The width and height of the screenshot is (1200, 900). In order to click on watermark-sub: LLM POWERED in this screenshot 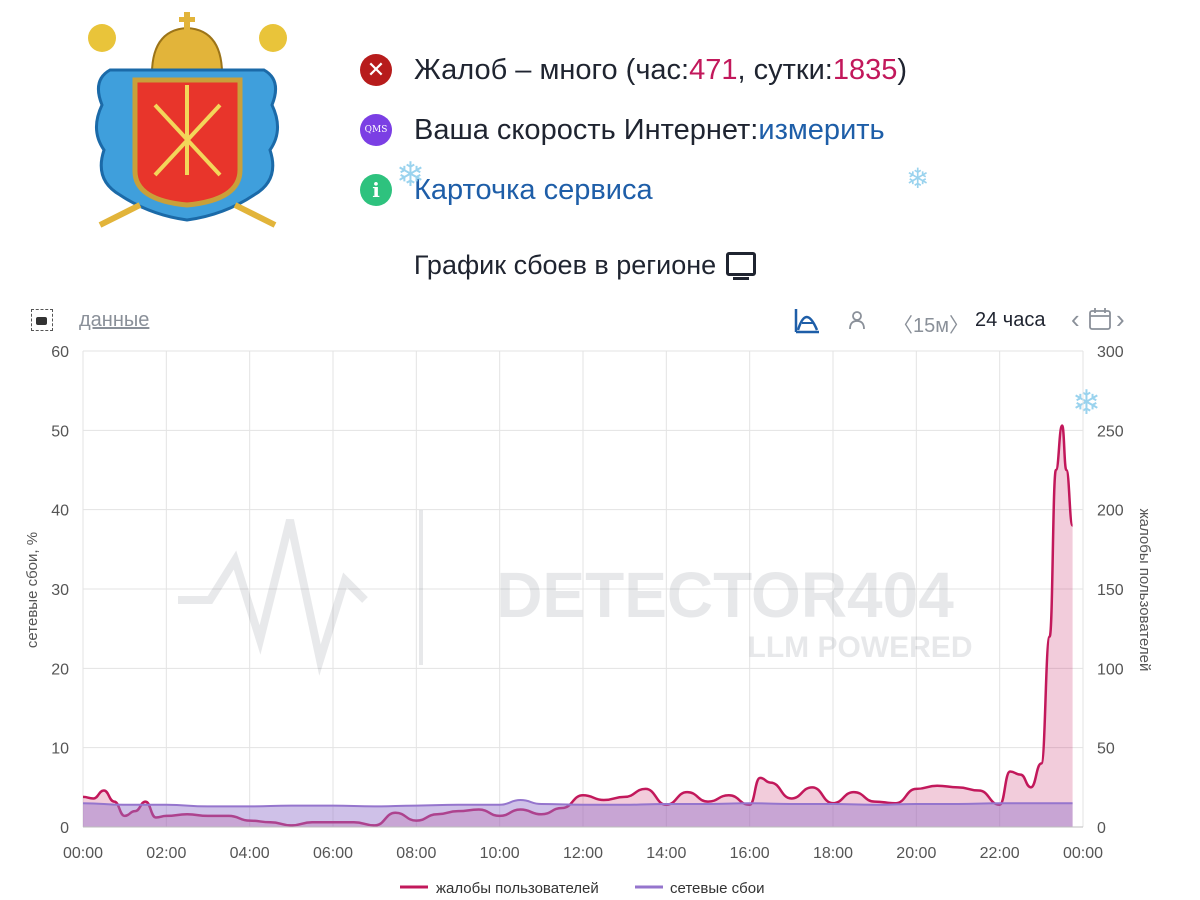, I will do `click(860, 647)`.